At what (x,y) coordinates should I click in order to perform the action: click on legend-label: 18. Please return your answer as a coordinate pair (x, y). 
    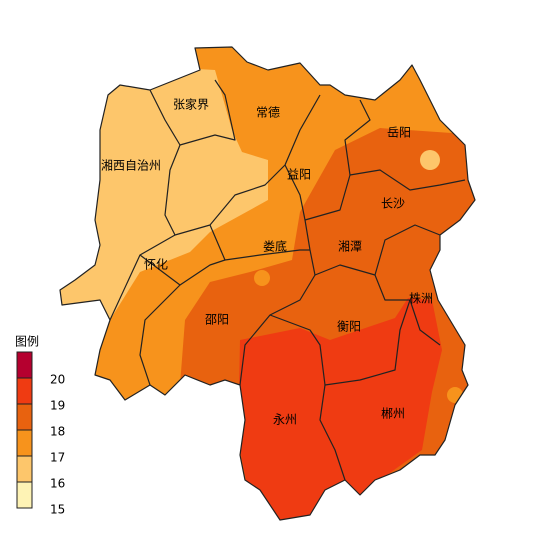
    Looking at the image, I should click on (57, 432).